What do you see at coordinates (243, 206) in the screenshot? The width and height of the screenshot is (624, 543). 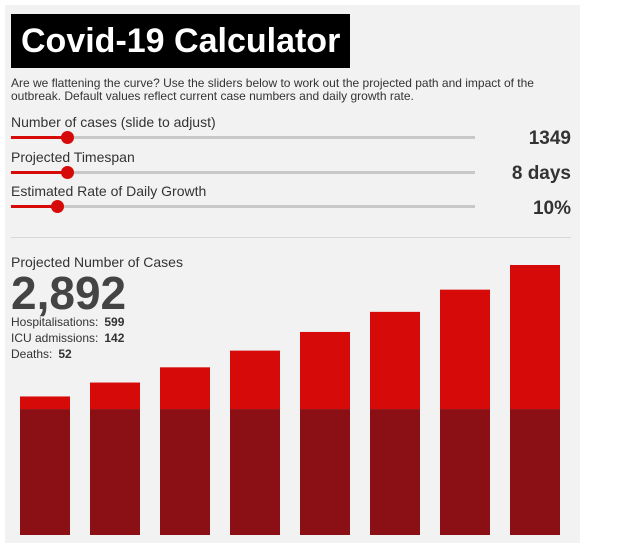 I see `growth-slider` at bounding box center [243, 206].